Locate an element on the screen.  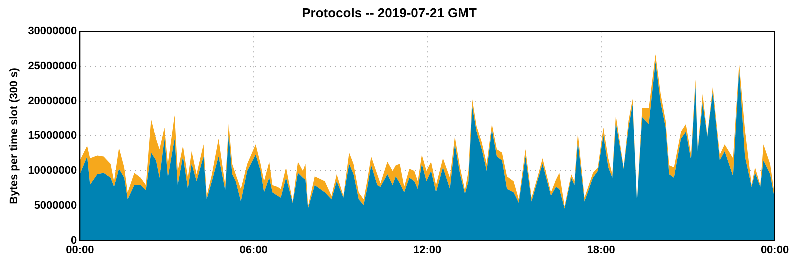
y-tick-label: 5000000 is located at coordinates (56, 206).